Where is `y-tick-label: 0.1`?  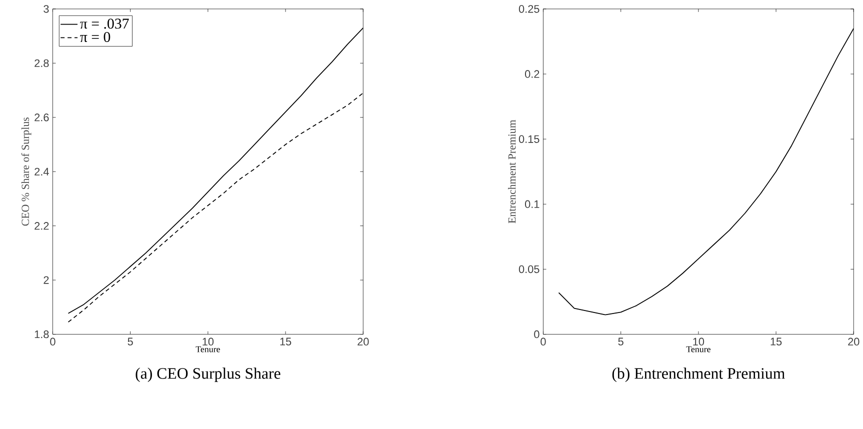 y-tick-label: 0.1 is located at coordinates (532, 204).